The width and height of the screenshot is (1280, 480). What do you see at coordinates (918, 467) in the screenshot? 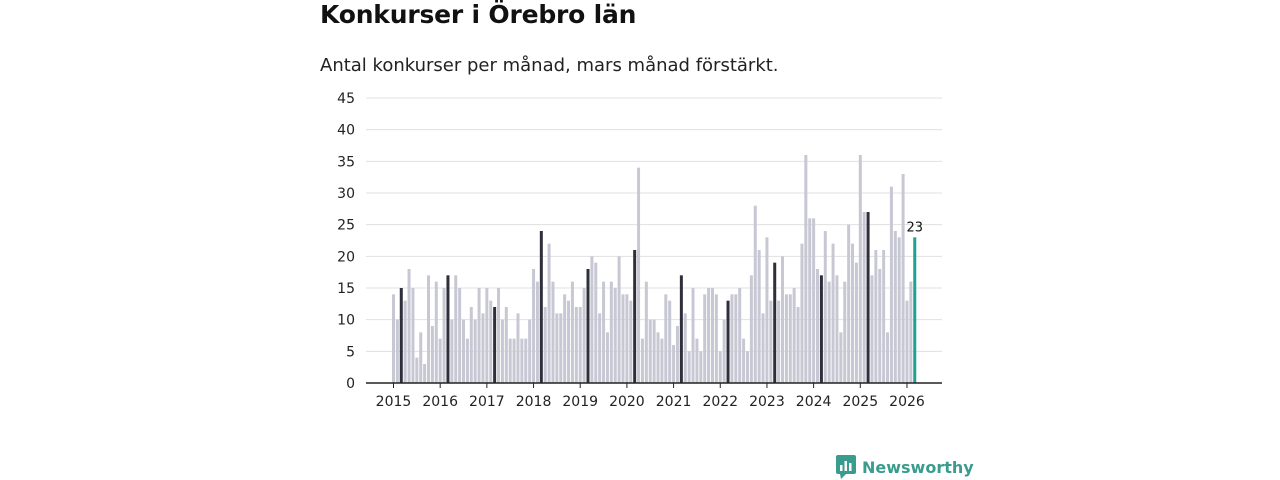
I see `brand-name: Newsworthy` at bounding box center [918, 467].